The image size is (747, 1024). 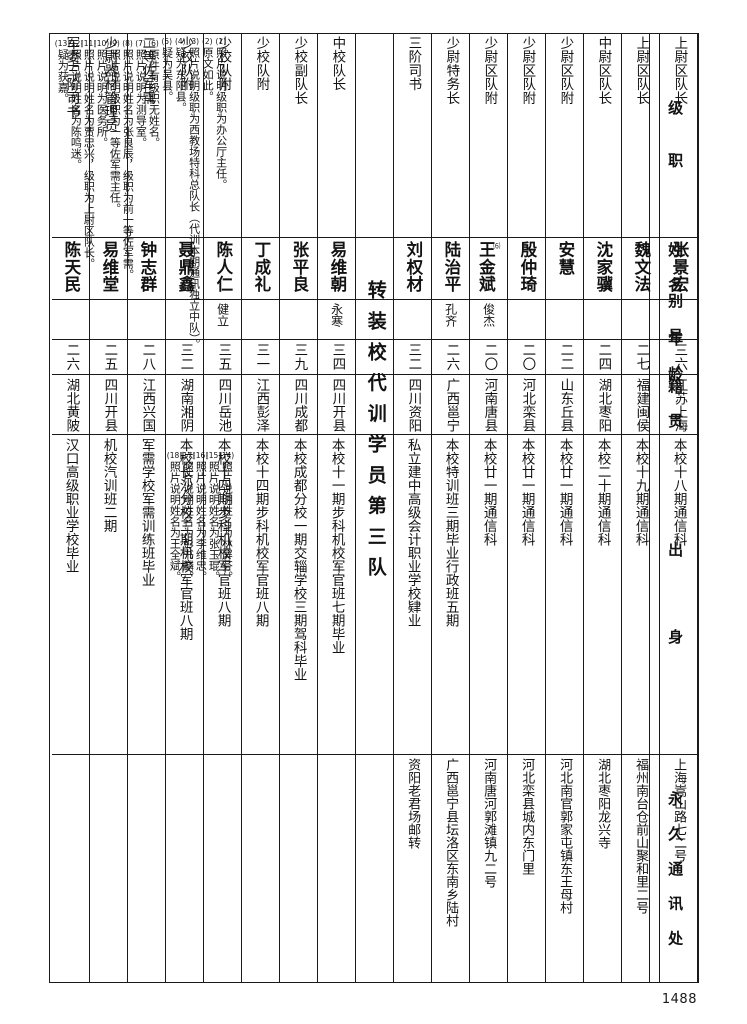 What do you see at coordinates (146, 269) in the screenshot?
I see `cell-name: 钟志群` at bounding box center [146, 269].